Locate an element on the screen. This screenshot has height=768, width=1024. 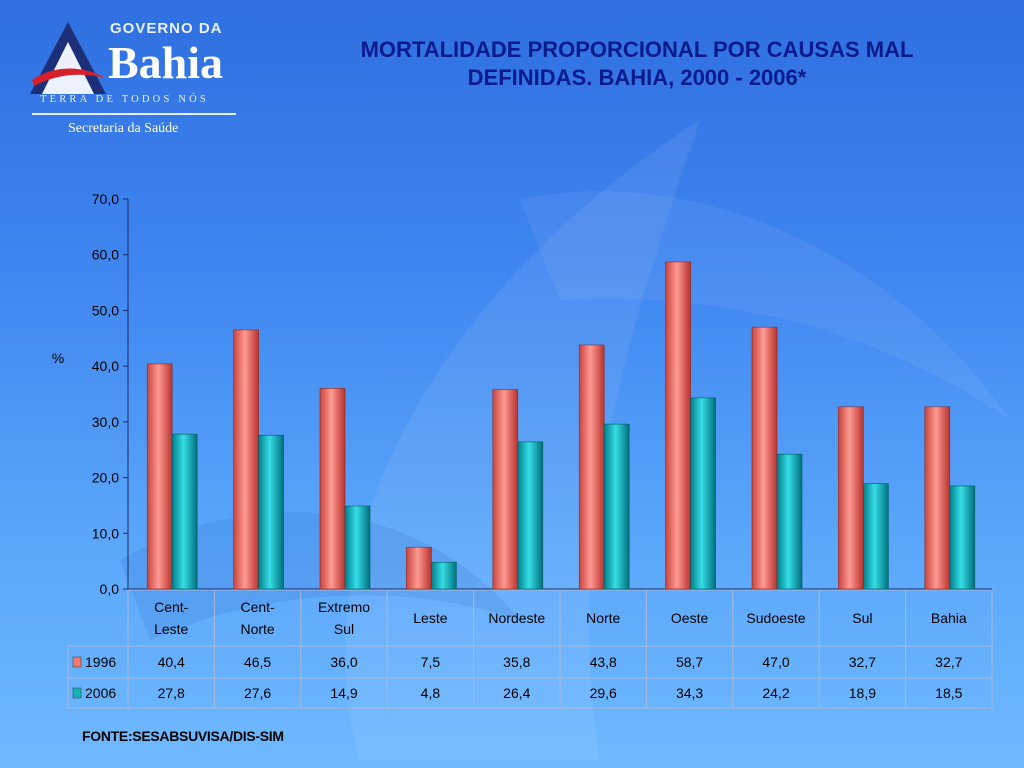
data-label: 18,5 is located at coordinates (948, 693).